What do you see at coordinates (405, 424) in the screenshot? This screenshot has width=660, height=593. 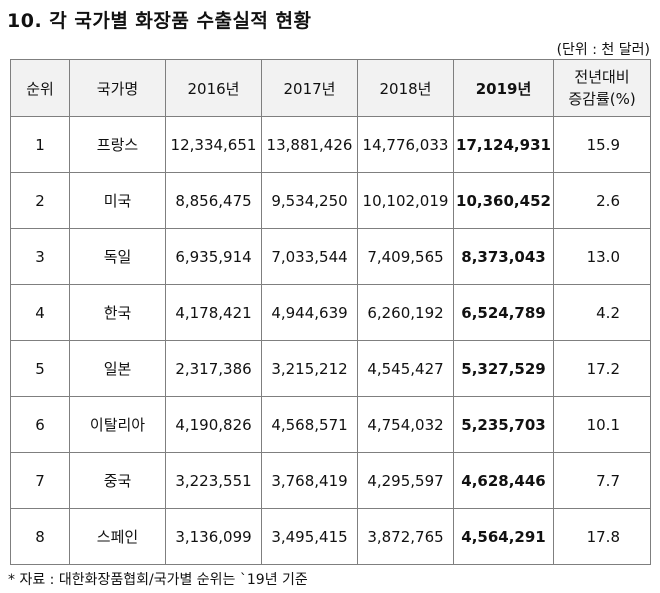 I see `cell-value-2018: 4,754,032` at bounding box center [405, 424].